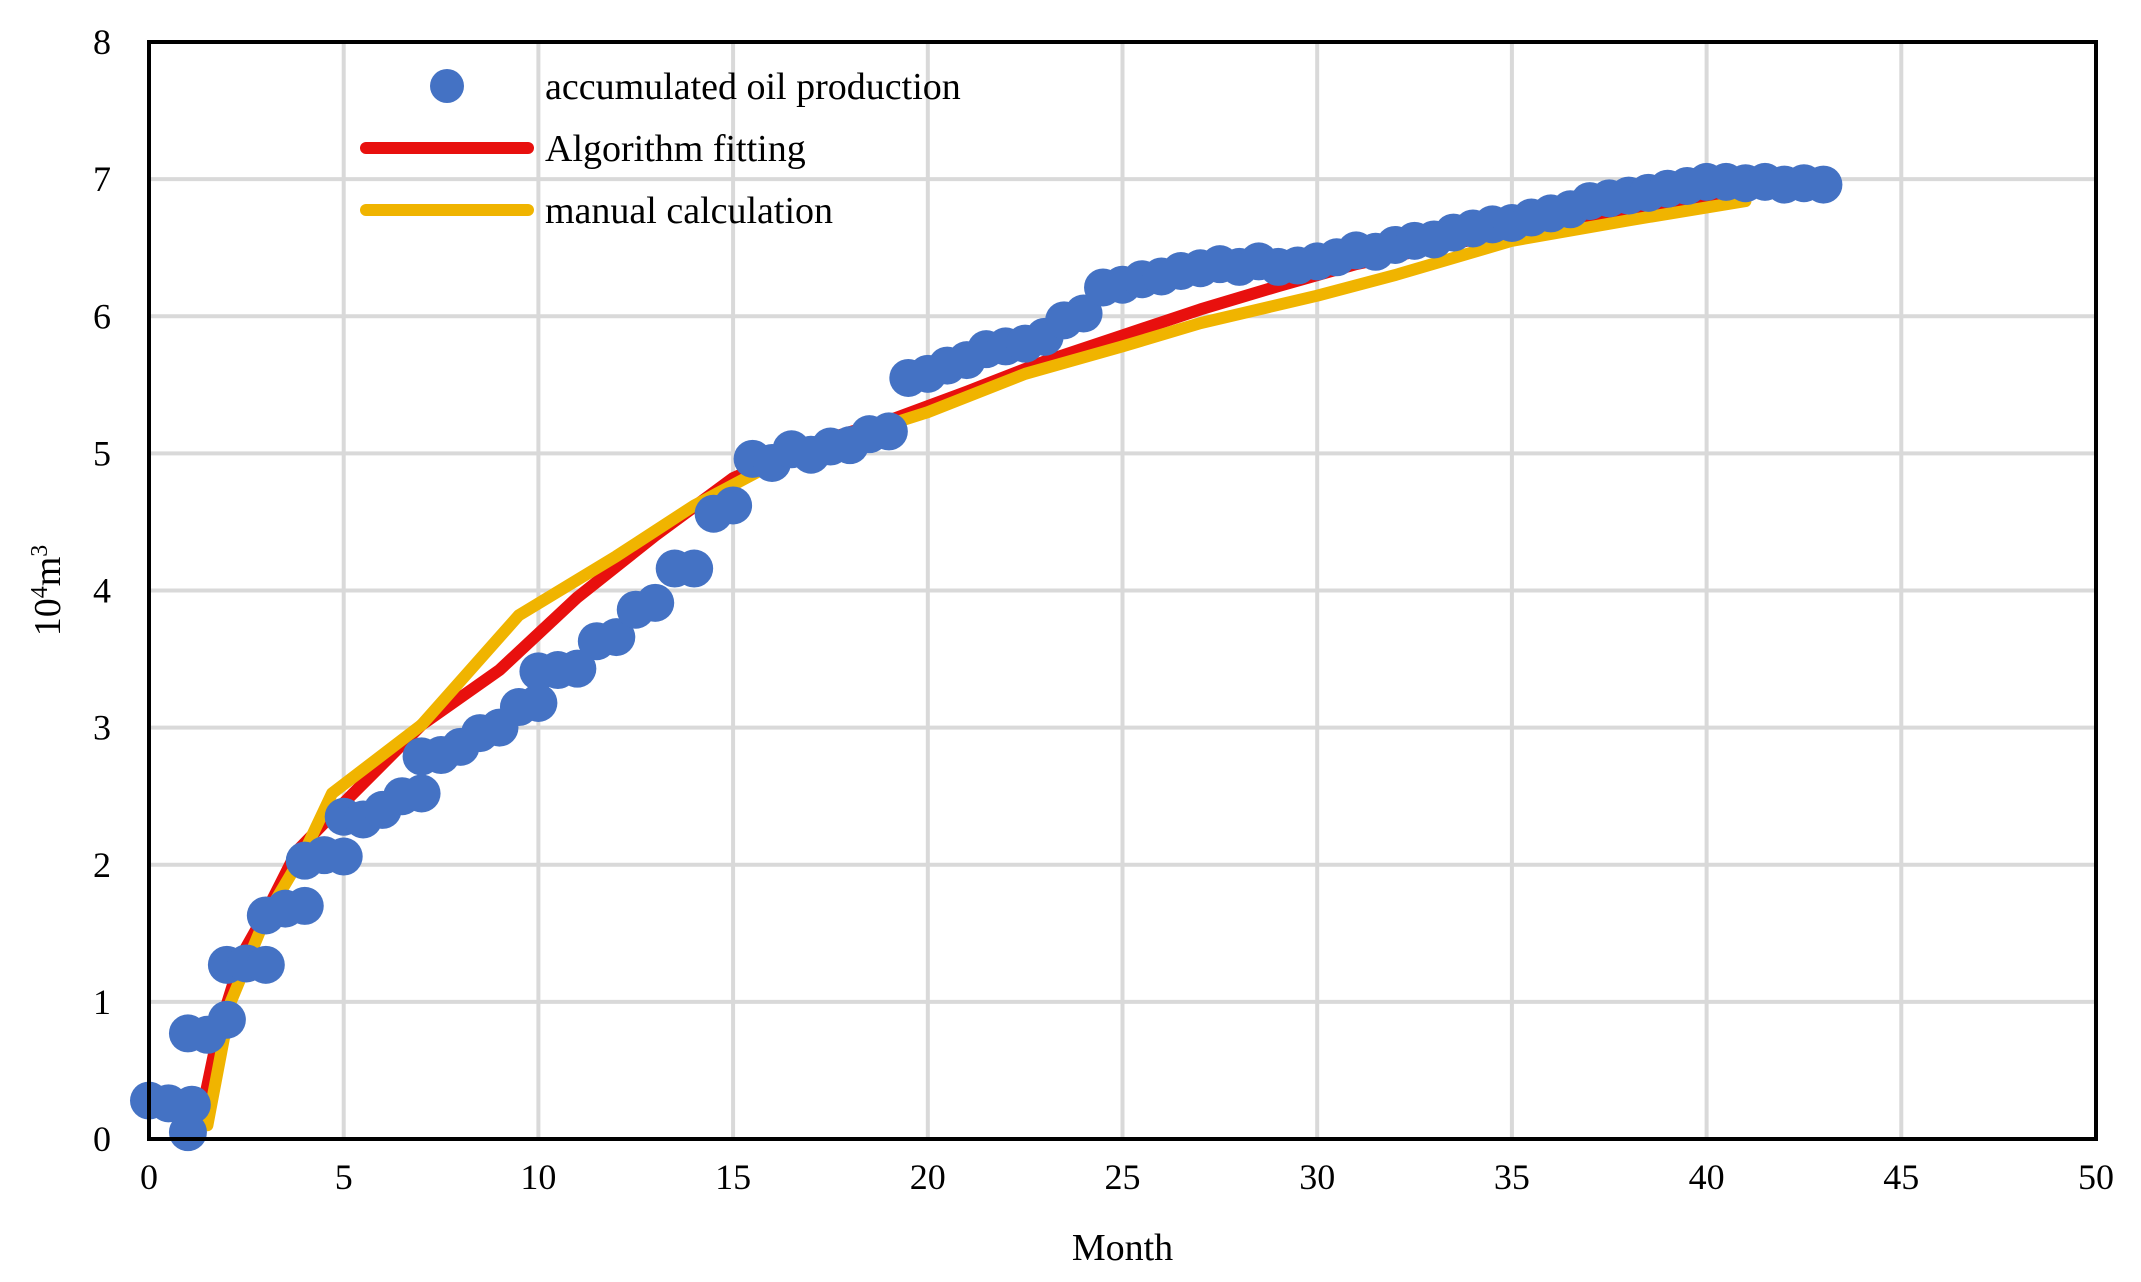 The image size is (2141, 1282). What do you see at coordinates (753, 87) in the screenshot?
I see `legend-label-accumulated-oil-production: accumulated oil production` at bounding box center [753, 87].